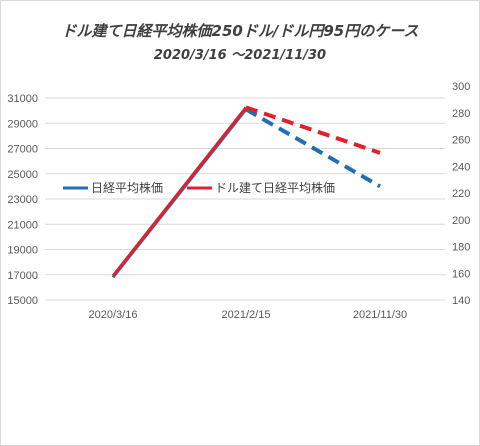  What do you see at coordinates (380, 315) in the screenshot?
I see `x-tick-label: 2021/11/30` at bounding box center [380, 315].